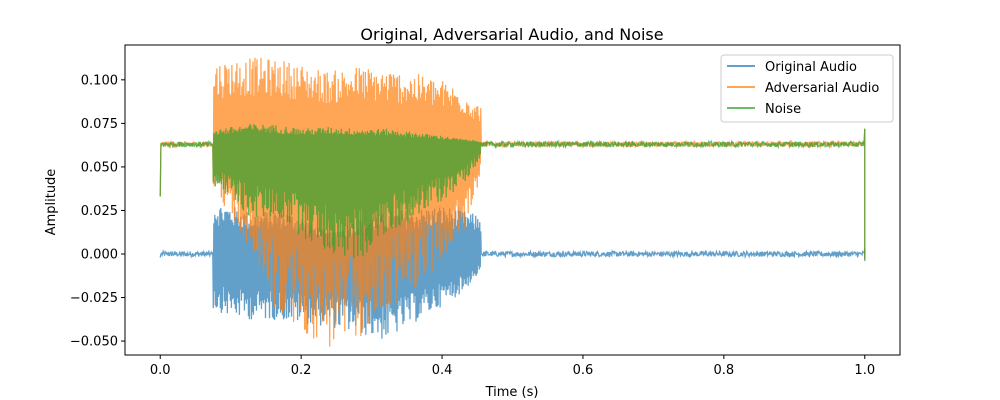  What do you see at coordinates (442, 370) in the screenshot?
I see `x-tick-label: 0.4` at bounding box center [442, 370].